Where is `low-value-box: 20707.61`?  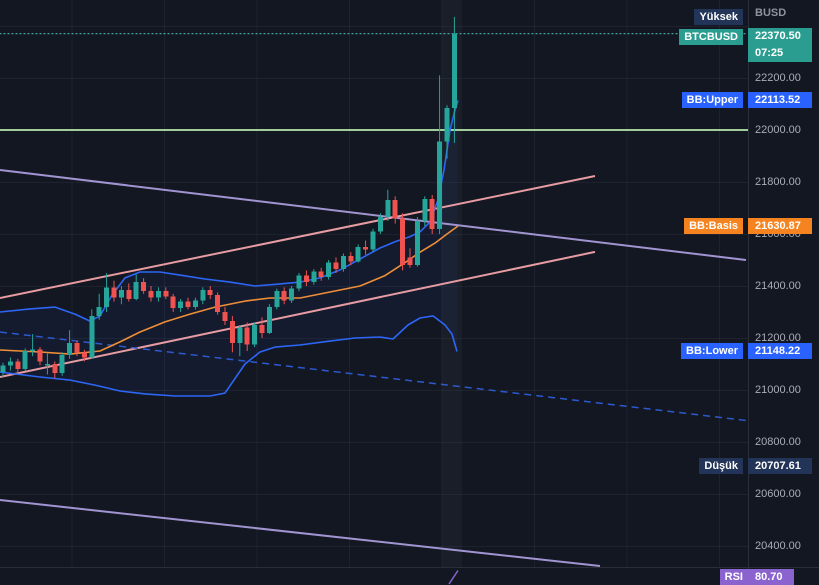 low-value-box: 20707.61 is located at coordinates (780, 466).